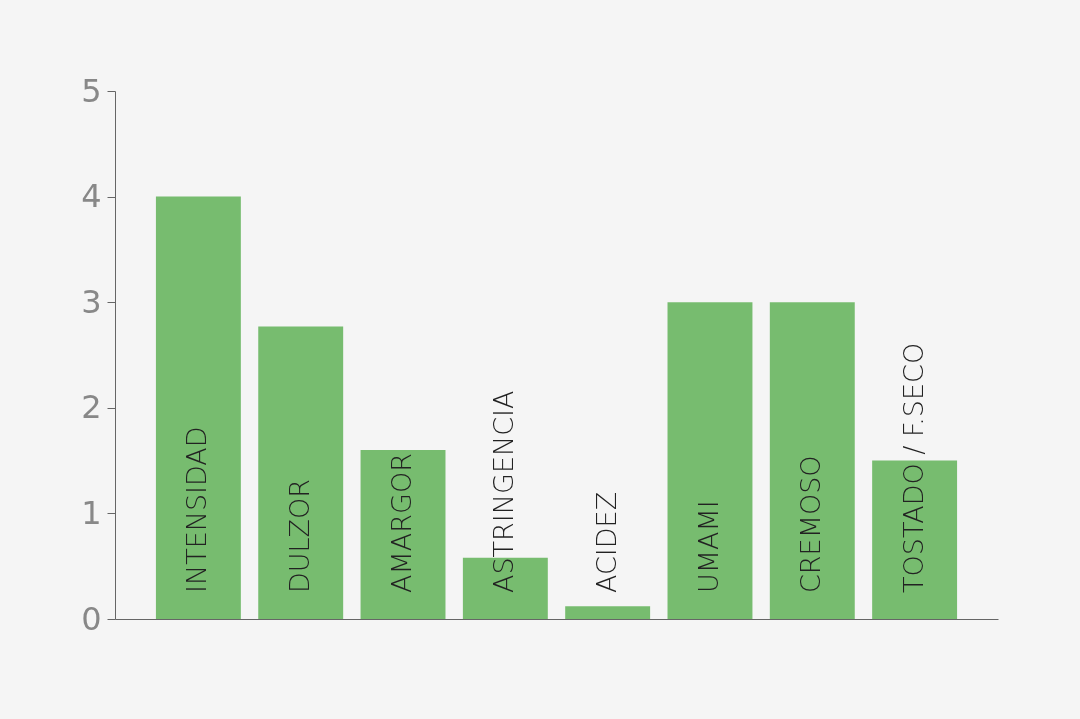  What do you see at coordinates (91, 512) in the screenshot?
I see `y-tick-label: 1` at bounding box center [91, 512].